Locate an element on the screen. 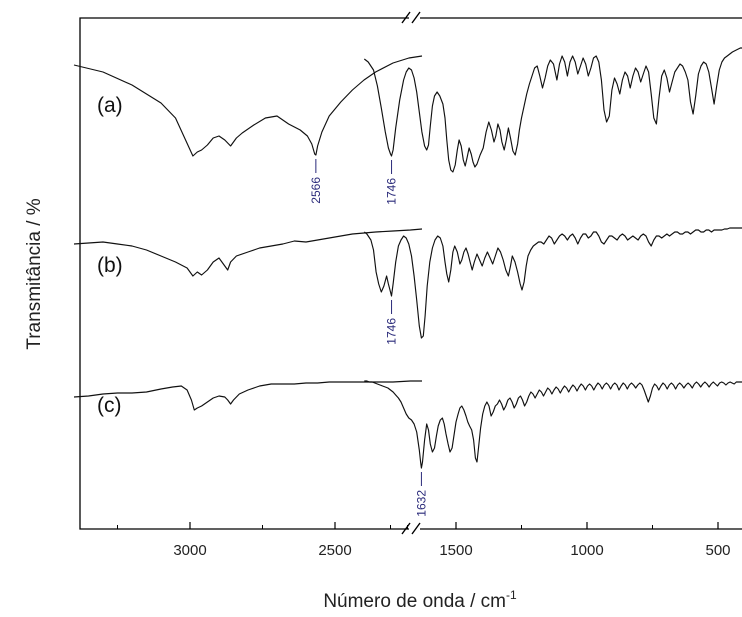 The height and width of the screenshot is (617, 742). peak-annotations: 1746 2566 1746 1632 is located at coordinates (368, 338).